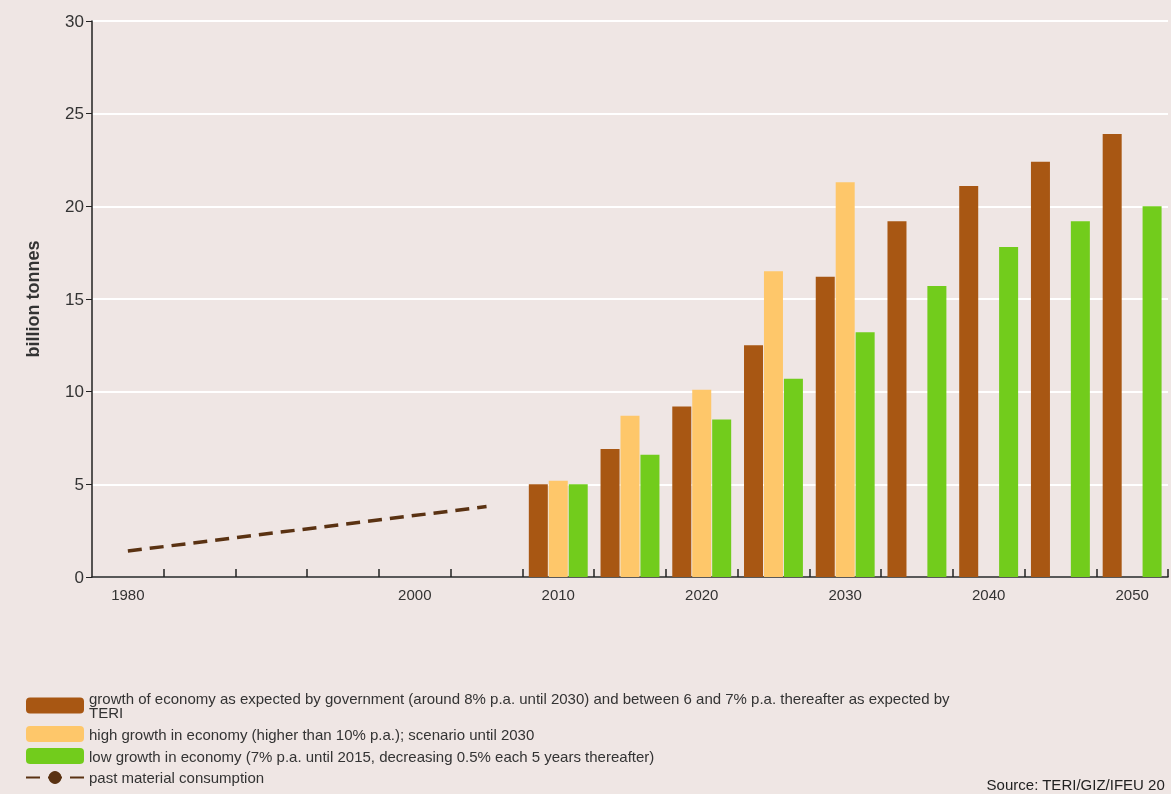 The width and height of the screenshot is (1171, 794). I want to click on x-tick-label: 2010, so click(558, 594).